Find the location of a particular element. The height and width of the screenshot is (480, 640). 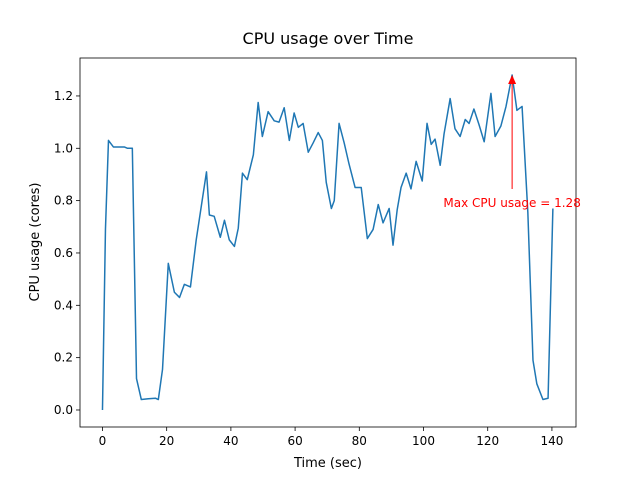

y-tick-label: 0.0 is located at coordinates (63, 410).